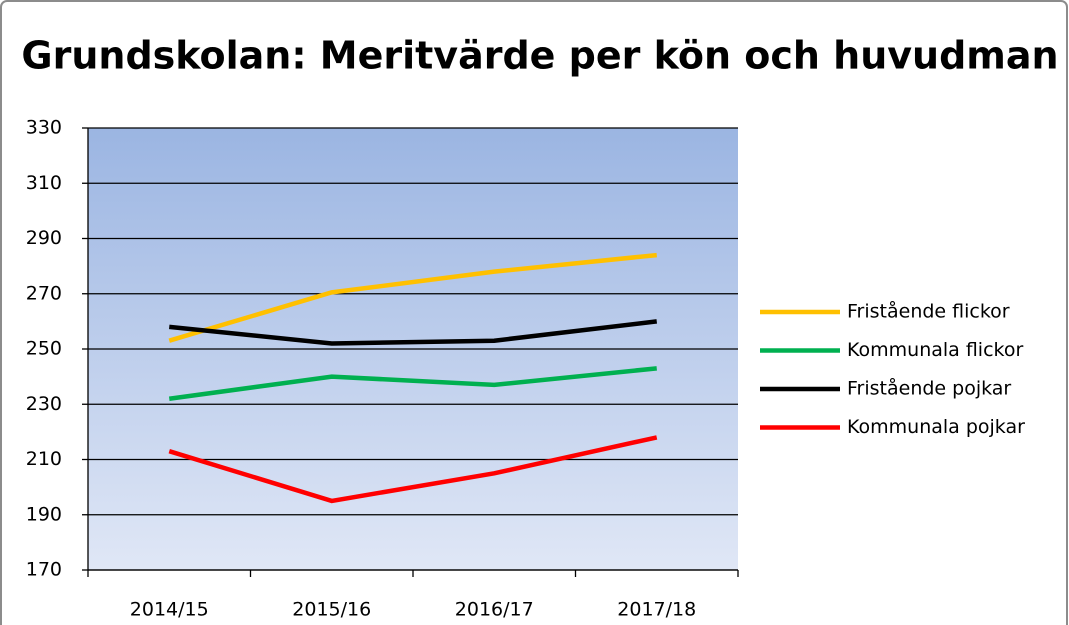  I want to click on legend-label: Kommunala pojkar, so click(936, 427).